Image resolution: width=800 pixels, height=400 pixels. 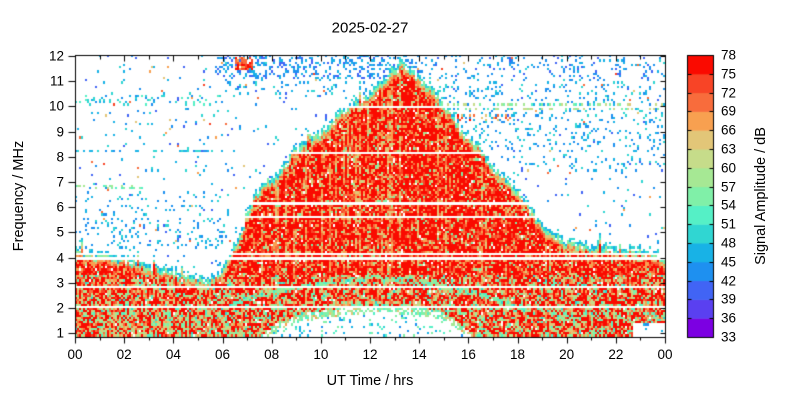 I want to click on colorbar-tick-label: 51, so click(x=729, y=224).